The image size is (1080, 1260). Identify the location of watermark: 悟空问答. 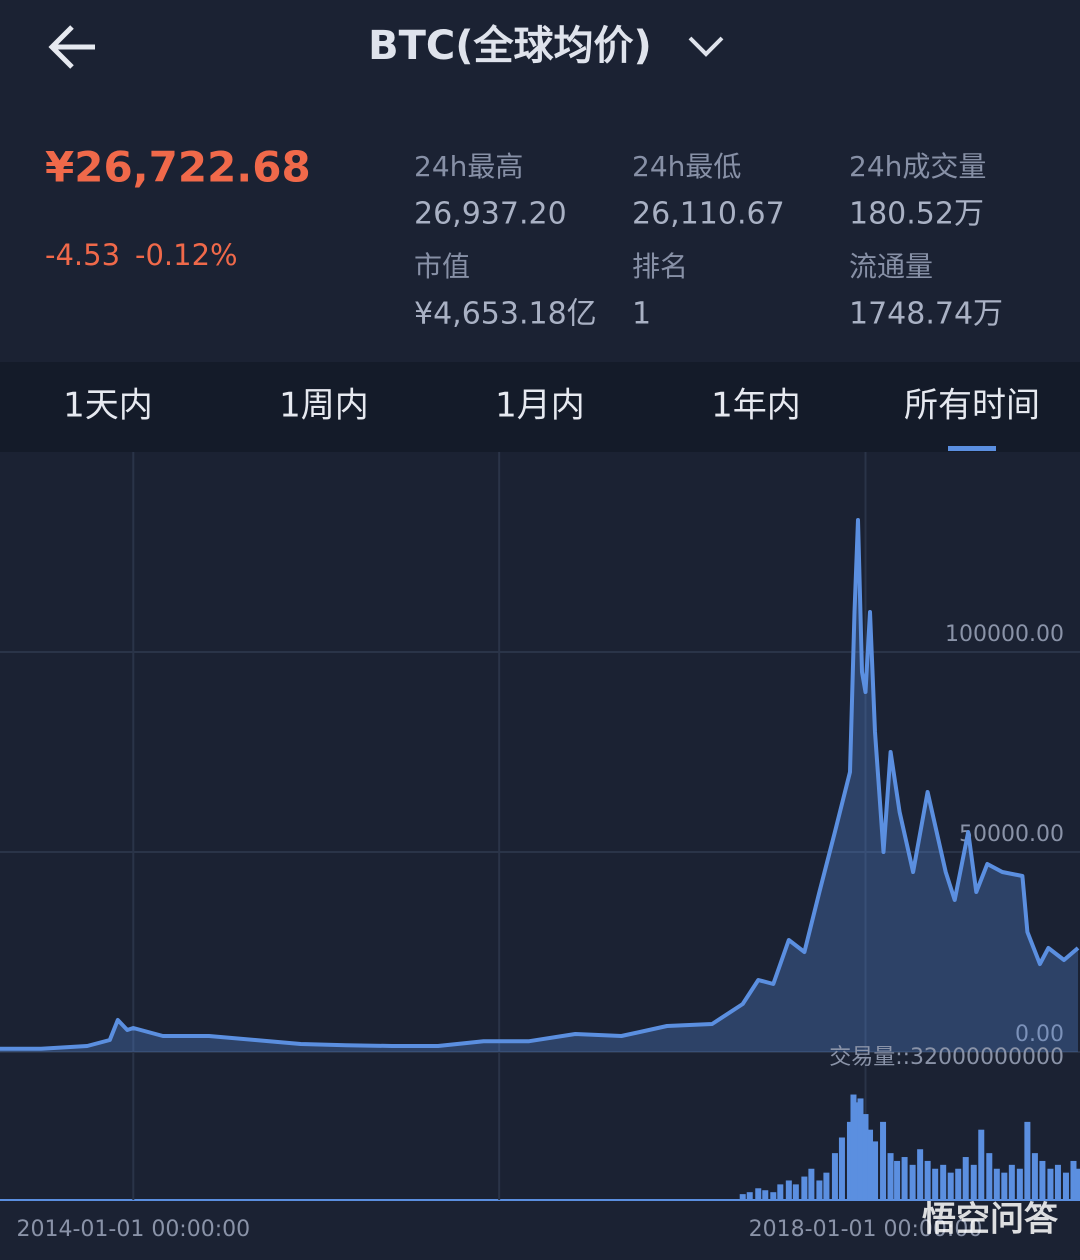
(990, 1220).